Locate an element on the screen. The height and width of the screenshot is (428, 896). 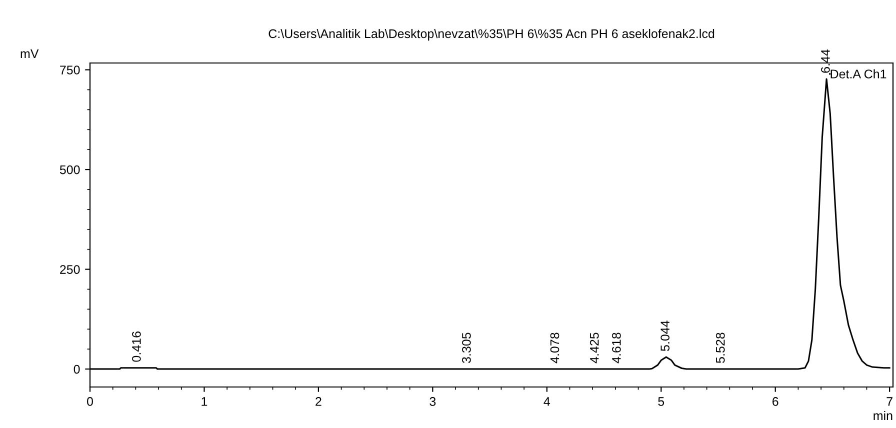
y-tick-label: 0 is located at coordinates (77, 369).